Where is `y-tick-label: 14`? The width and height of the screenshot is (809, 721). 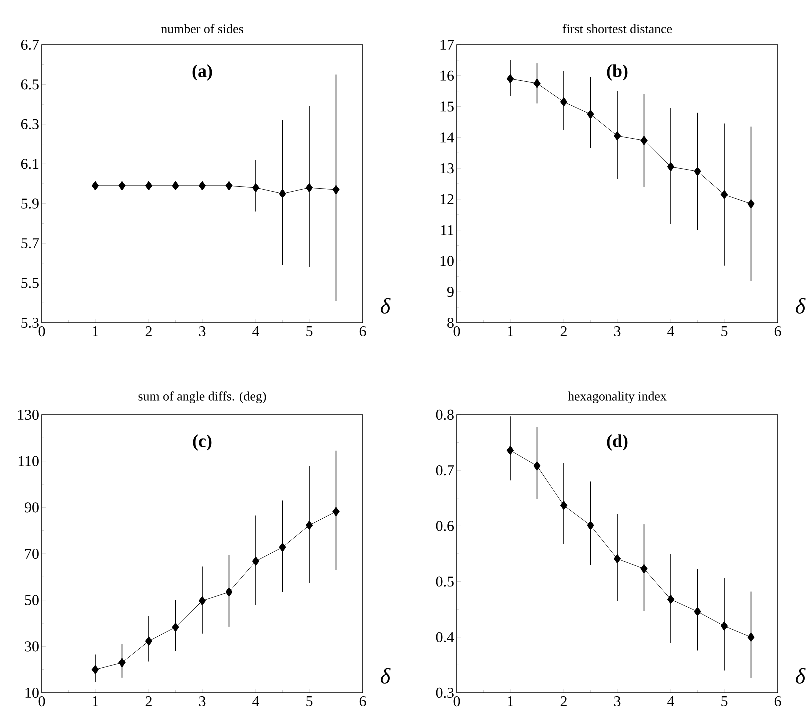 y-tick-label: 14 is located at coordinates (447, 137).